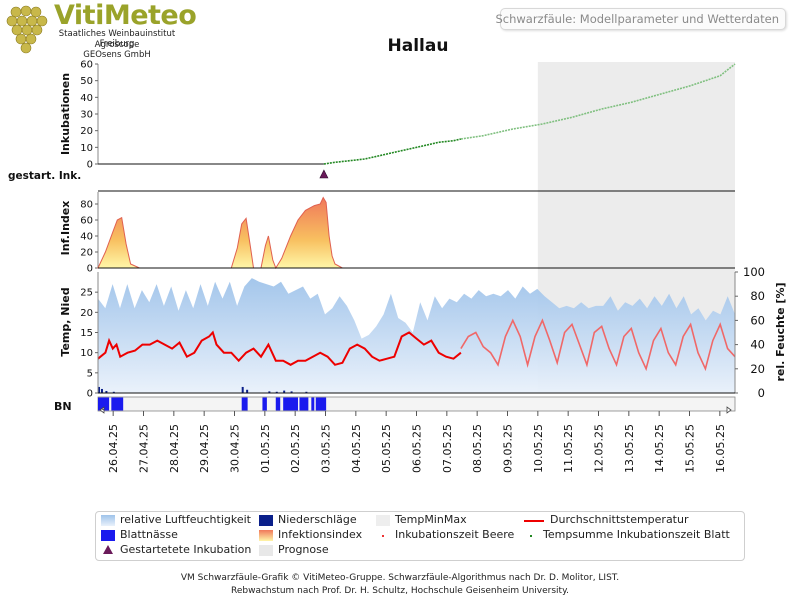 This screenshot has height=600, width=800. What do you see at coordinates (386, 448) in the screenshot?
I see `xtick-label-9: 05.05.25` at bounding box center [386, 448].